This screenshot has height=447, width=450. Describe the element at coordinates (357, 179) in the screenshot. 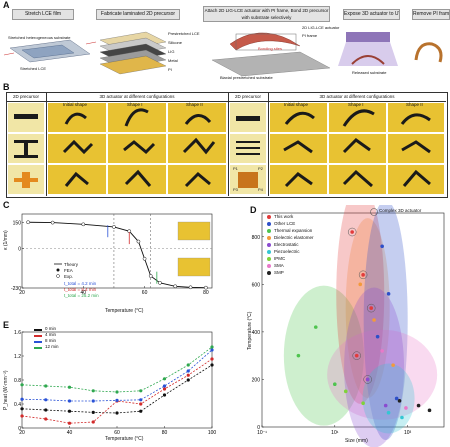

I see `thumb-r3-shape1` at that location.